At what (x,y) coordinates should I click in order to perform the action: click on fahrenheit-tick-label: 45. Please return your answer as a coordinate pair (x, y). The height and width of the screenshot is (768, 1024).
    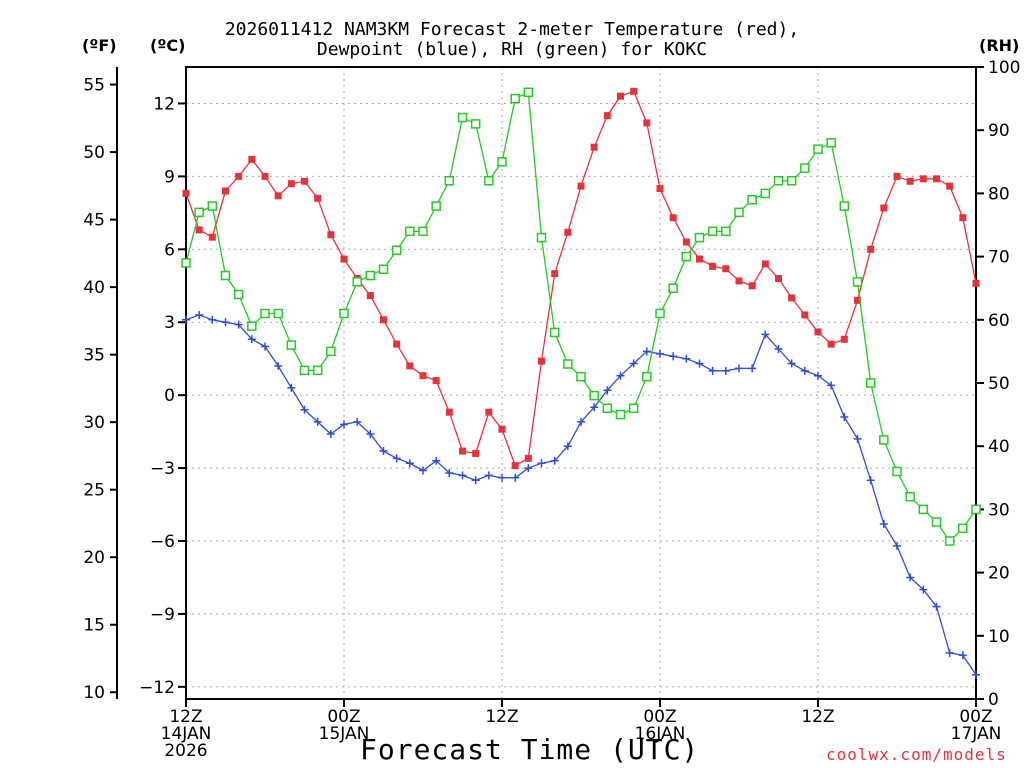
    Looking at the image, I should click on (94, 221).